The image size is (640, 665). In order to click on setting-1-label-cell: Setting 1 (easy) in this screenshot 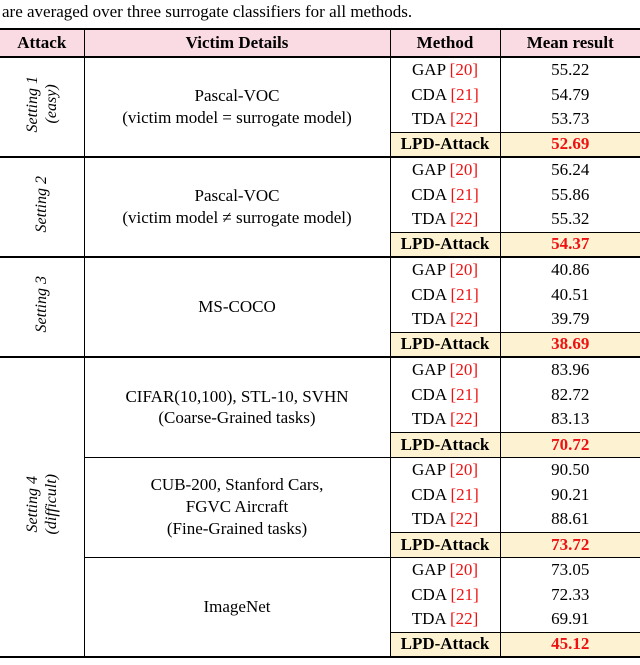, I will do `click(42, 107)`.